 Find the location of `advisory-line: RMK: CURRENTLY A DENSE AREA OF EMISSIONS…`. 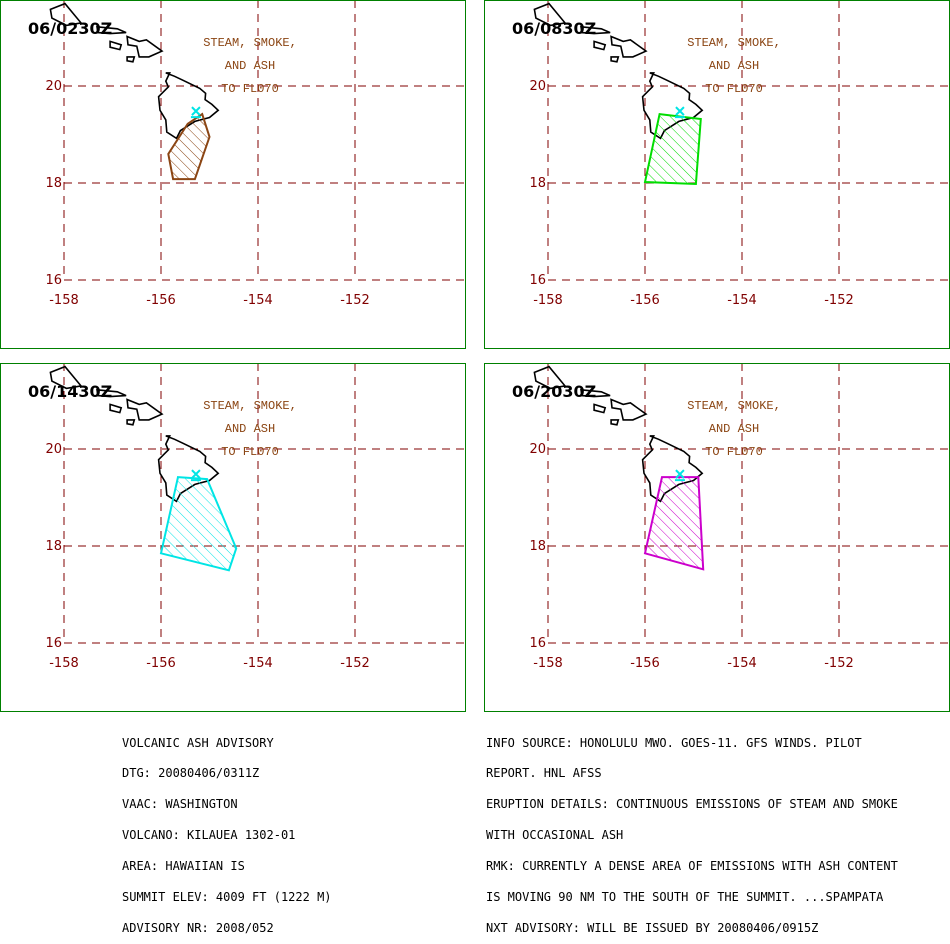

advisory-line: RMK: CURRENTLY A DENSE AREA OF EMISSIONS… is located at coordinates (692, 866).